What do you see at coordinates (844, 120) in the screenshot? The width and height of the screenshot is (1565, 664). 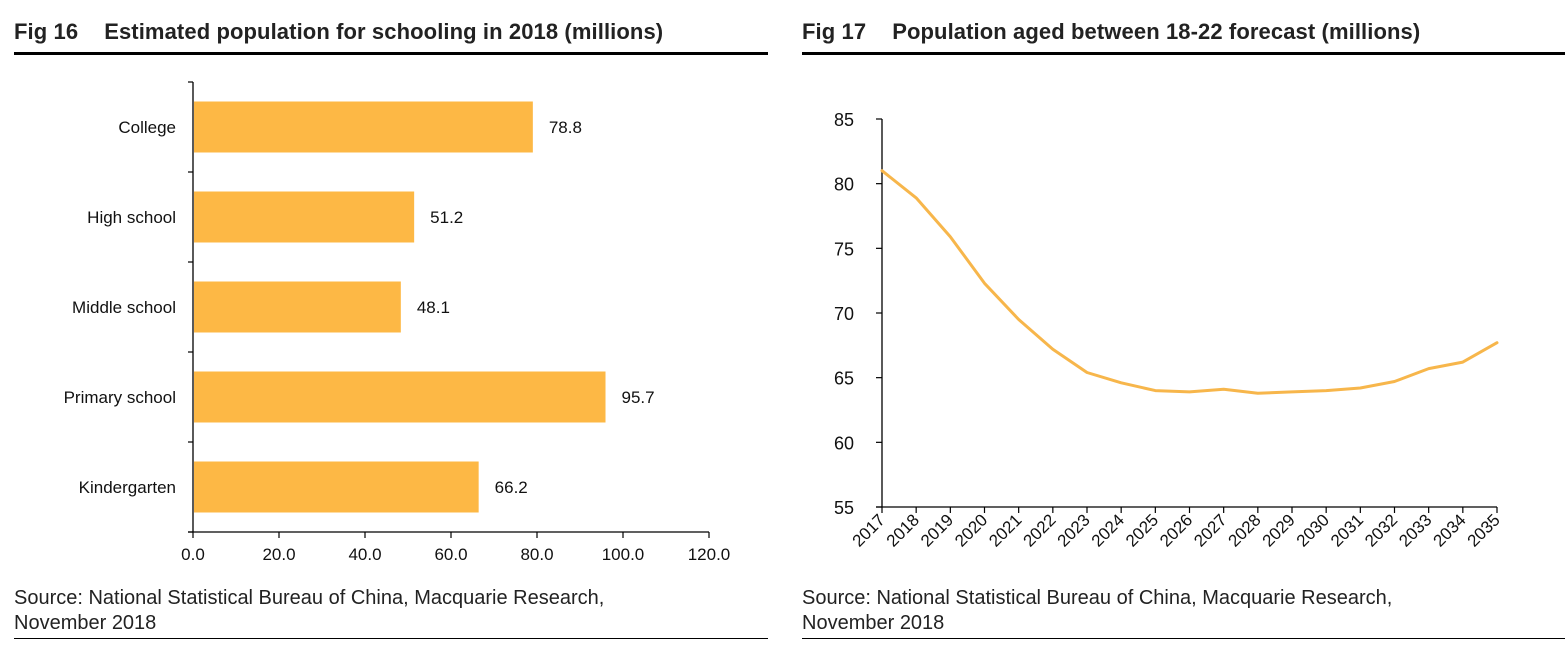 I see `line-chart-y-tick-label: 85` at bounding box center [844, 120].